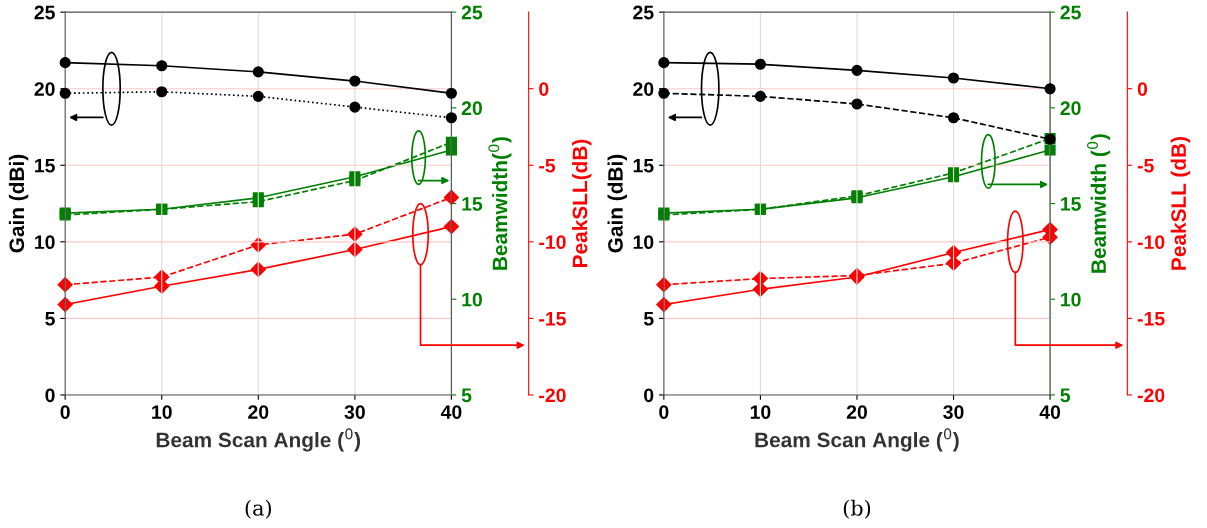  What do you see at coordinates (1098, 203) in the screenshot?
I see `y2-axis-title: Beamwidth ($^{0}$)` at bounding box center [1098, 203].